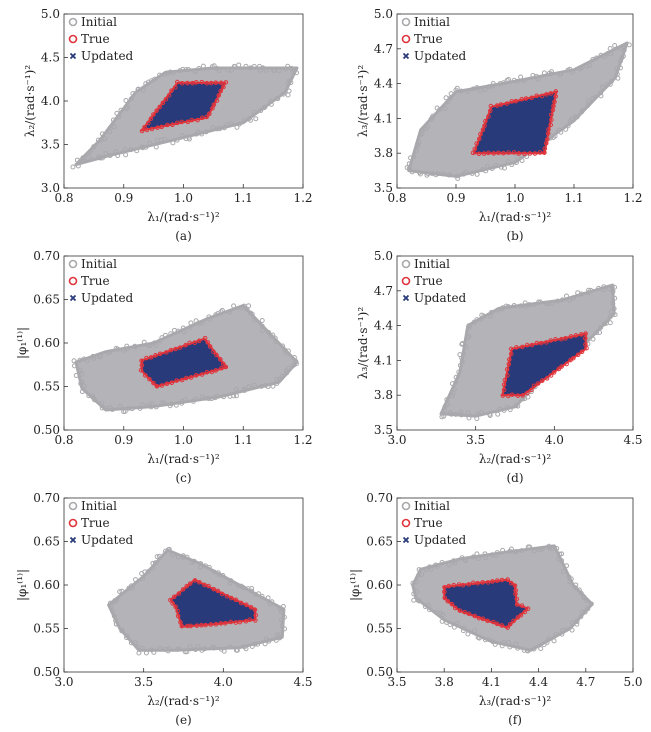 The image size is (651, 732). I want to click on y-tick-label: 0.55, so click(379, 629).